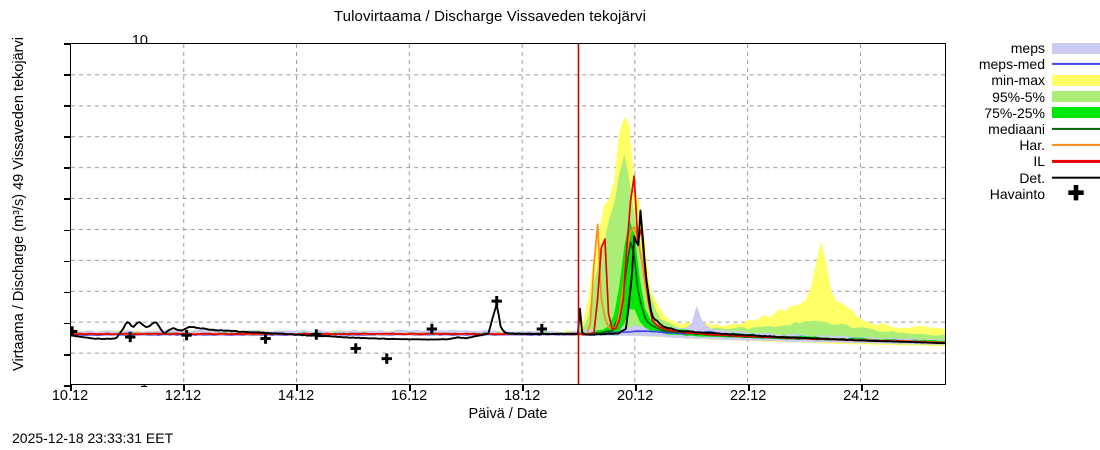 This screenshot has height=450, width=1100. I want to click on legend-item-det-: Det., so click(1030, 178).